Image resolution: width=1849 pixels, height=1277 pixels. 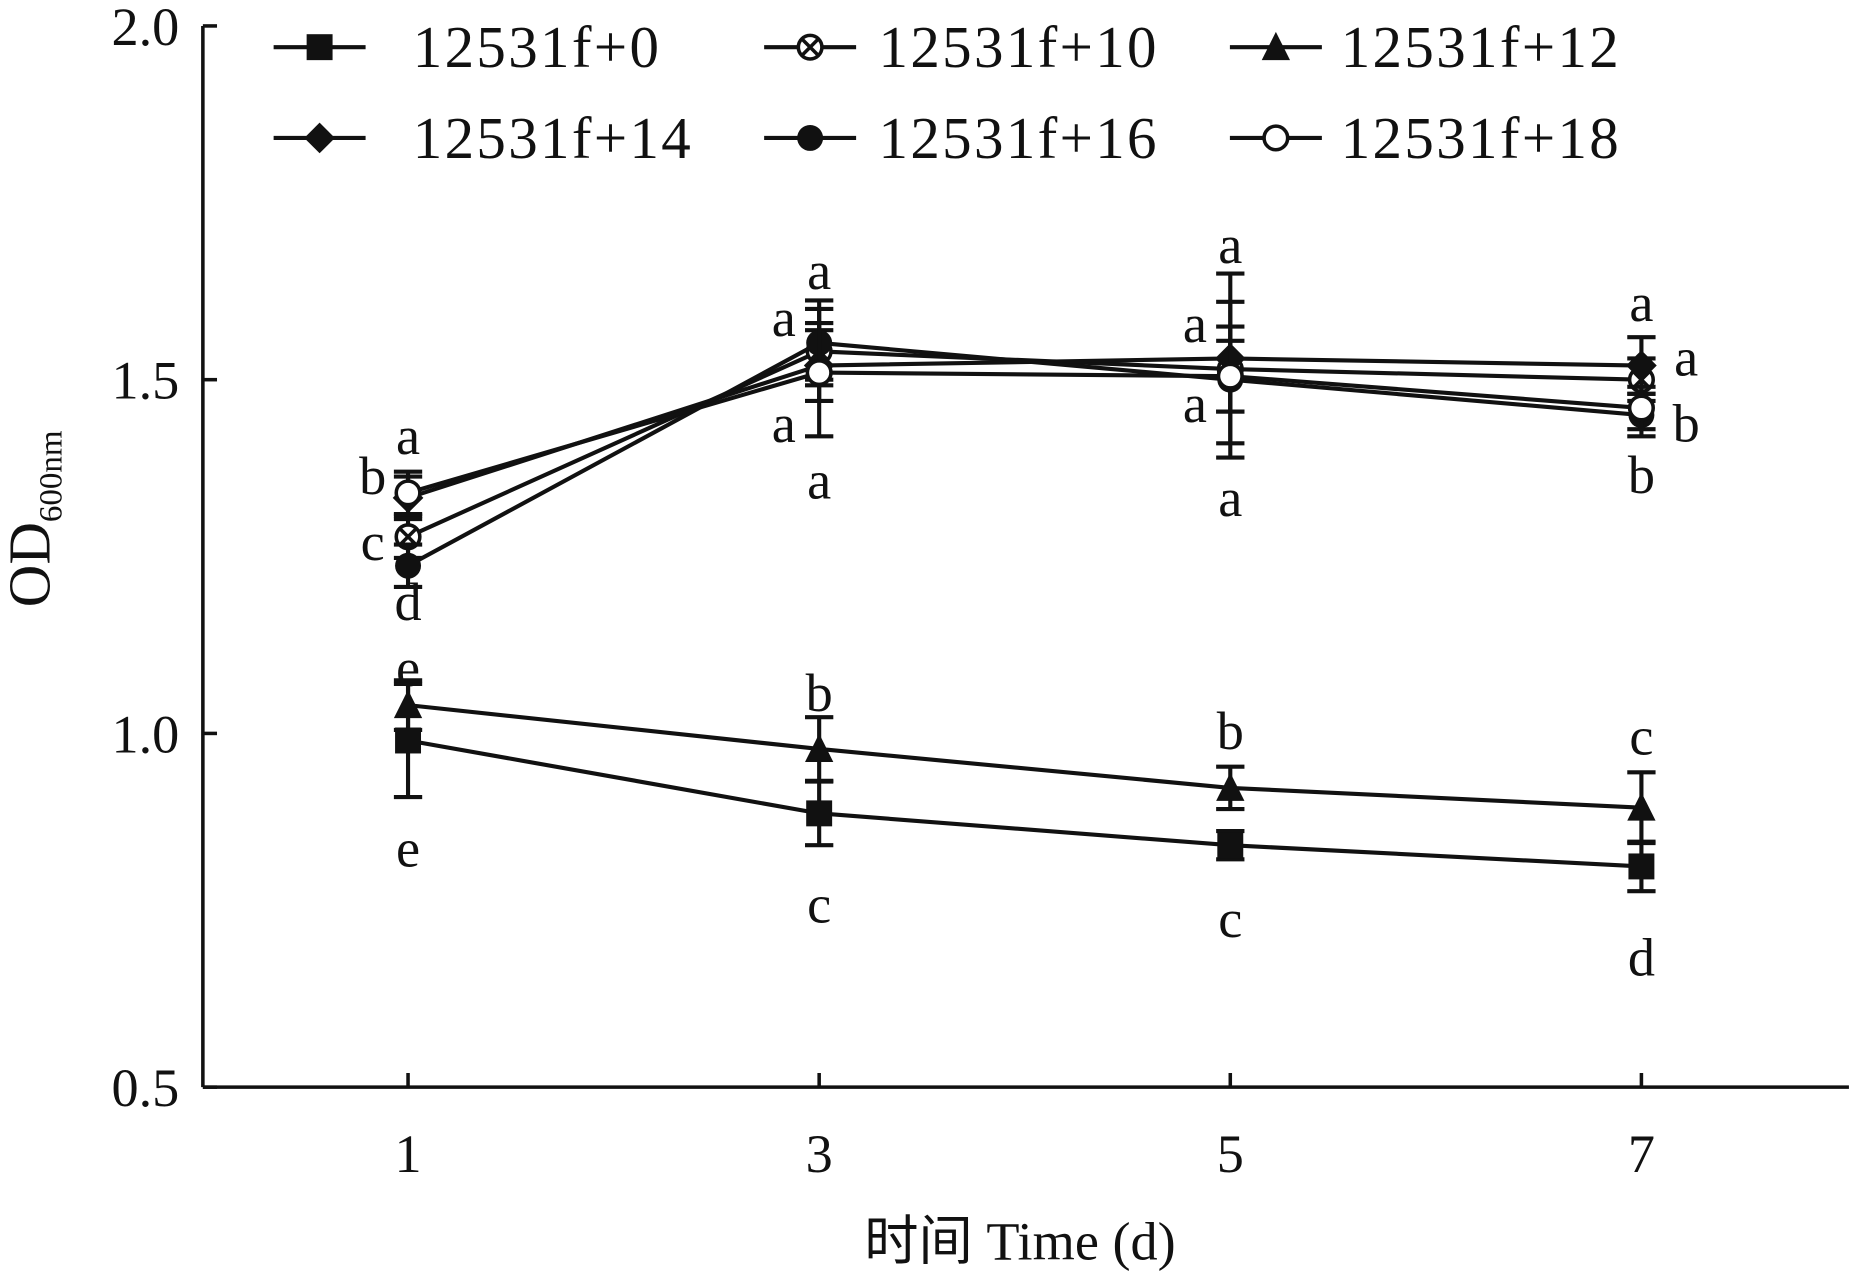 What do you see at coordinates (1481, 47) in the screenshot?
I see `legend-label: 12531f+12` at bounding box center [1481, 47].